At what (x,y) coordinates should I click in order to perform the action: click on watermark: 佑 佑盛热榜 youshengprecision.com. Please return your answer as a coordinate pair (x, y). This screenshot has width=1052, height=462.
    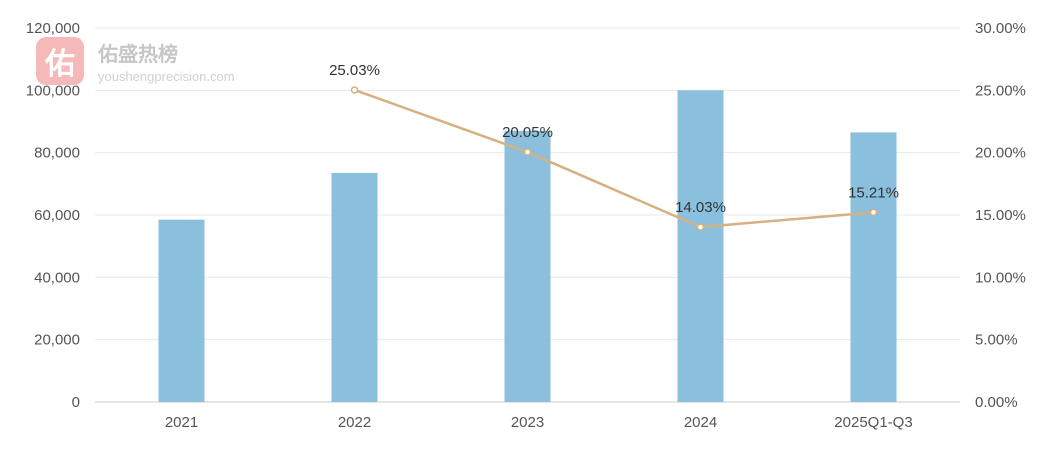
    Looking at the image, I should click on (135, 61).